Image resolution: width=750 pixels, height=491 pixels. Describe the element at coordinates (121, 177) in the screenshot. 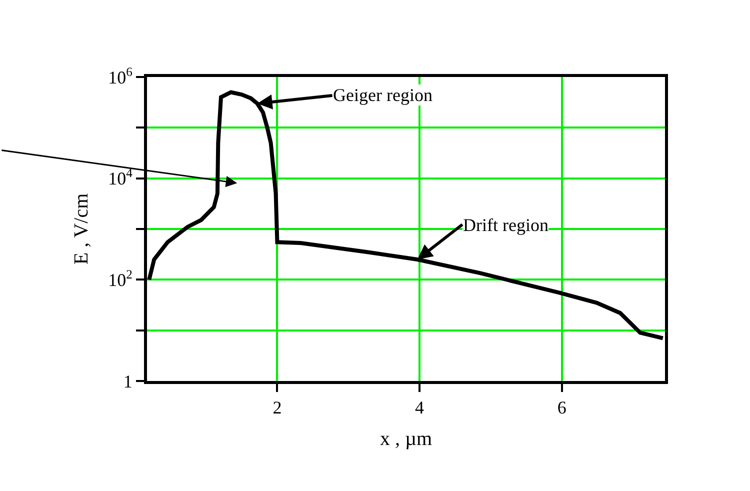

I see `y-tick-label: 10$^{4}$` at that location.